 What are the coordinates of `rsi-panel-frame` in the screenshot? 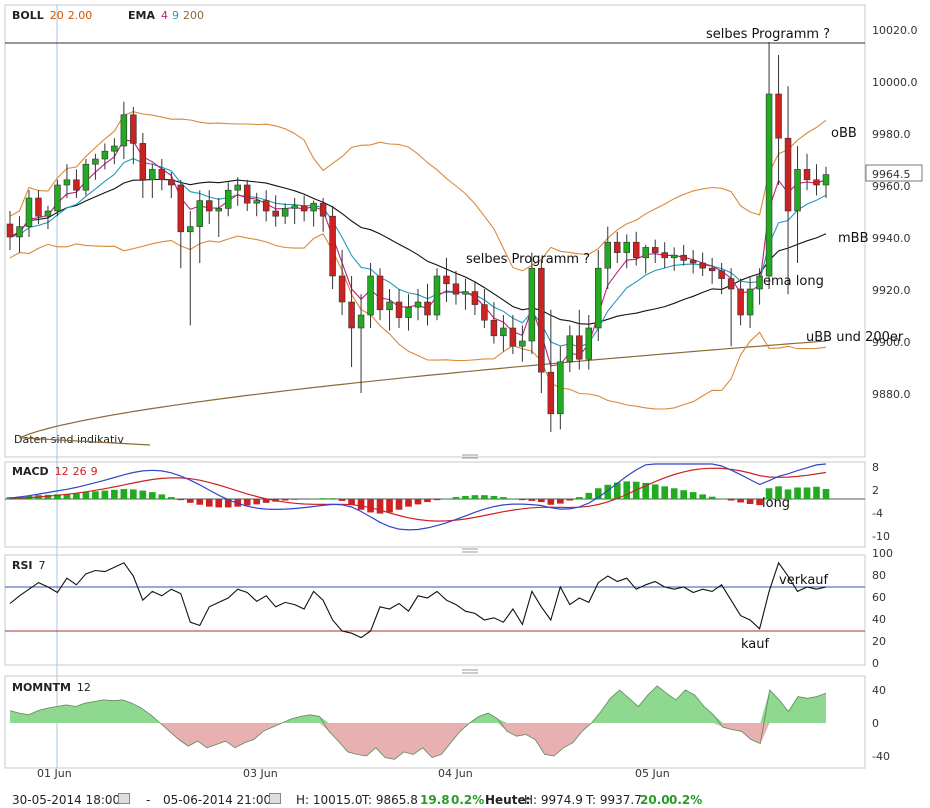 It's located at (435, 610).